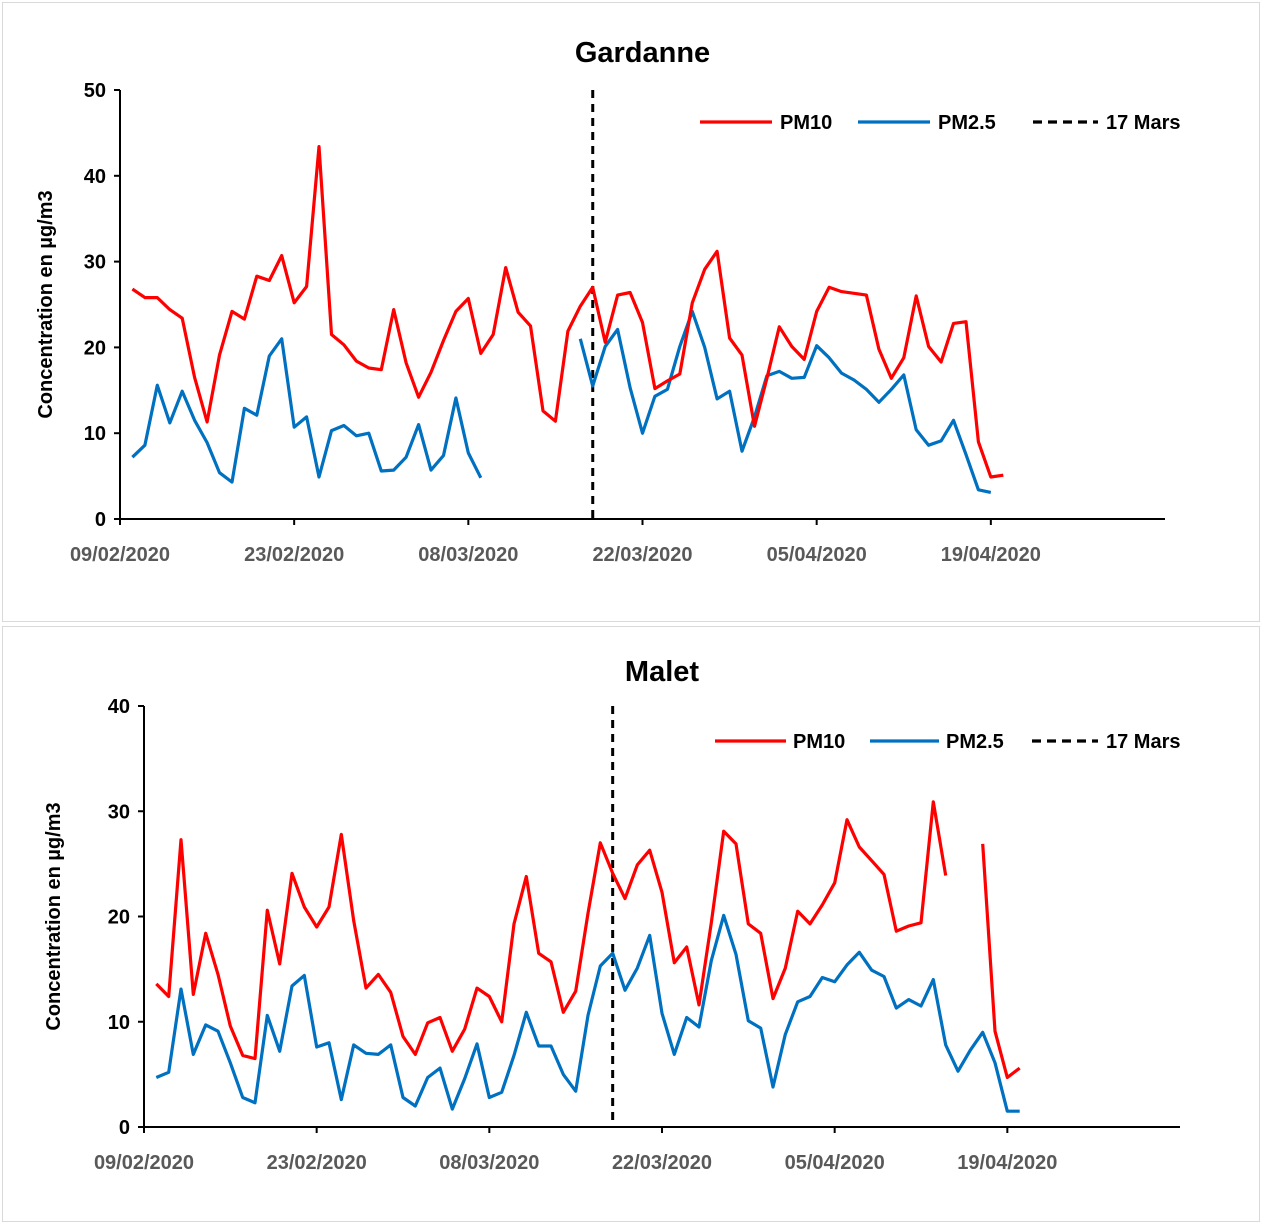 This screenshot has width=1264, height=1226. What do you see at coordinates (95, 91) in the screenshot?
I see `y-tick-label: 50` at bounding box center [95, 91].